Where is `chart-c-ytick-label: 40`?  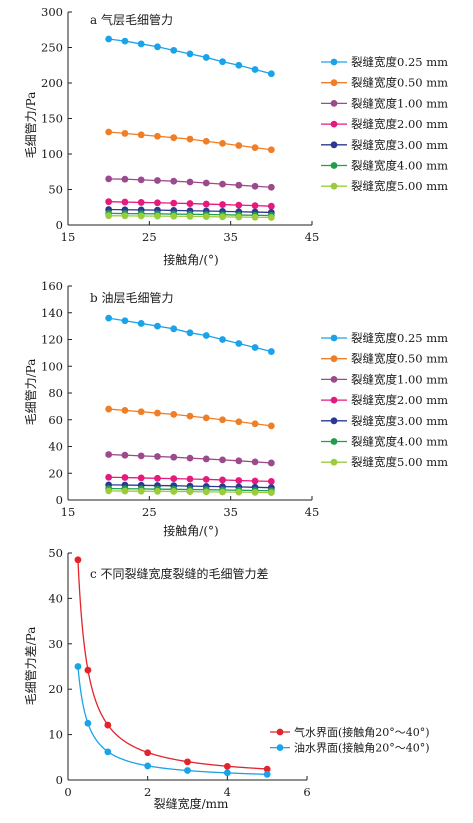 chart-c-ytick-label: 40 is located at coordinates (55, 598).